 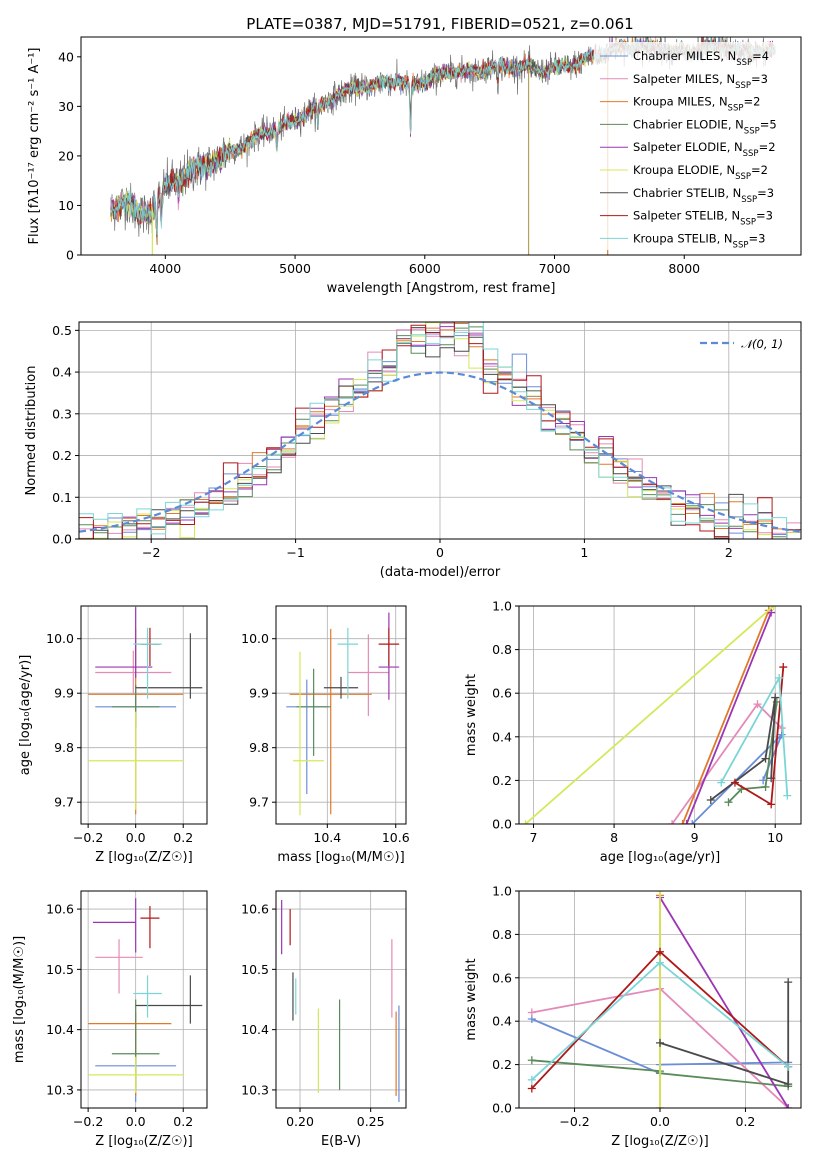 I want to click on y-tick-label: 10.0, so click(x=255, y=638).